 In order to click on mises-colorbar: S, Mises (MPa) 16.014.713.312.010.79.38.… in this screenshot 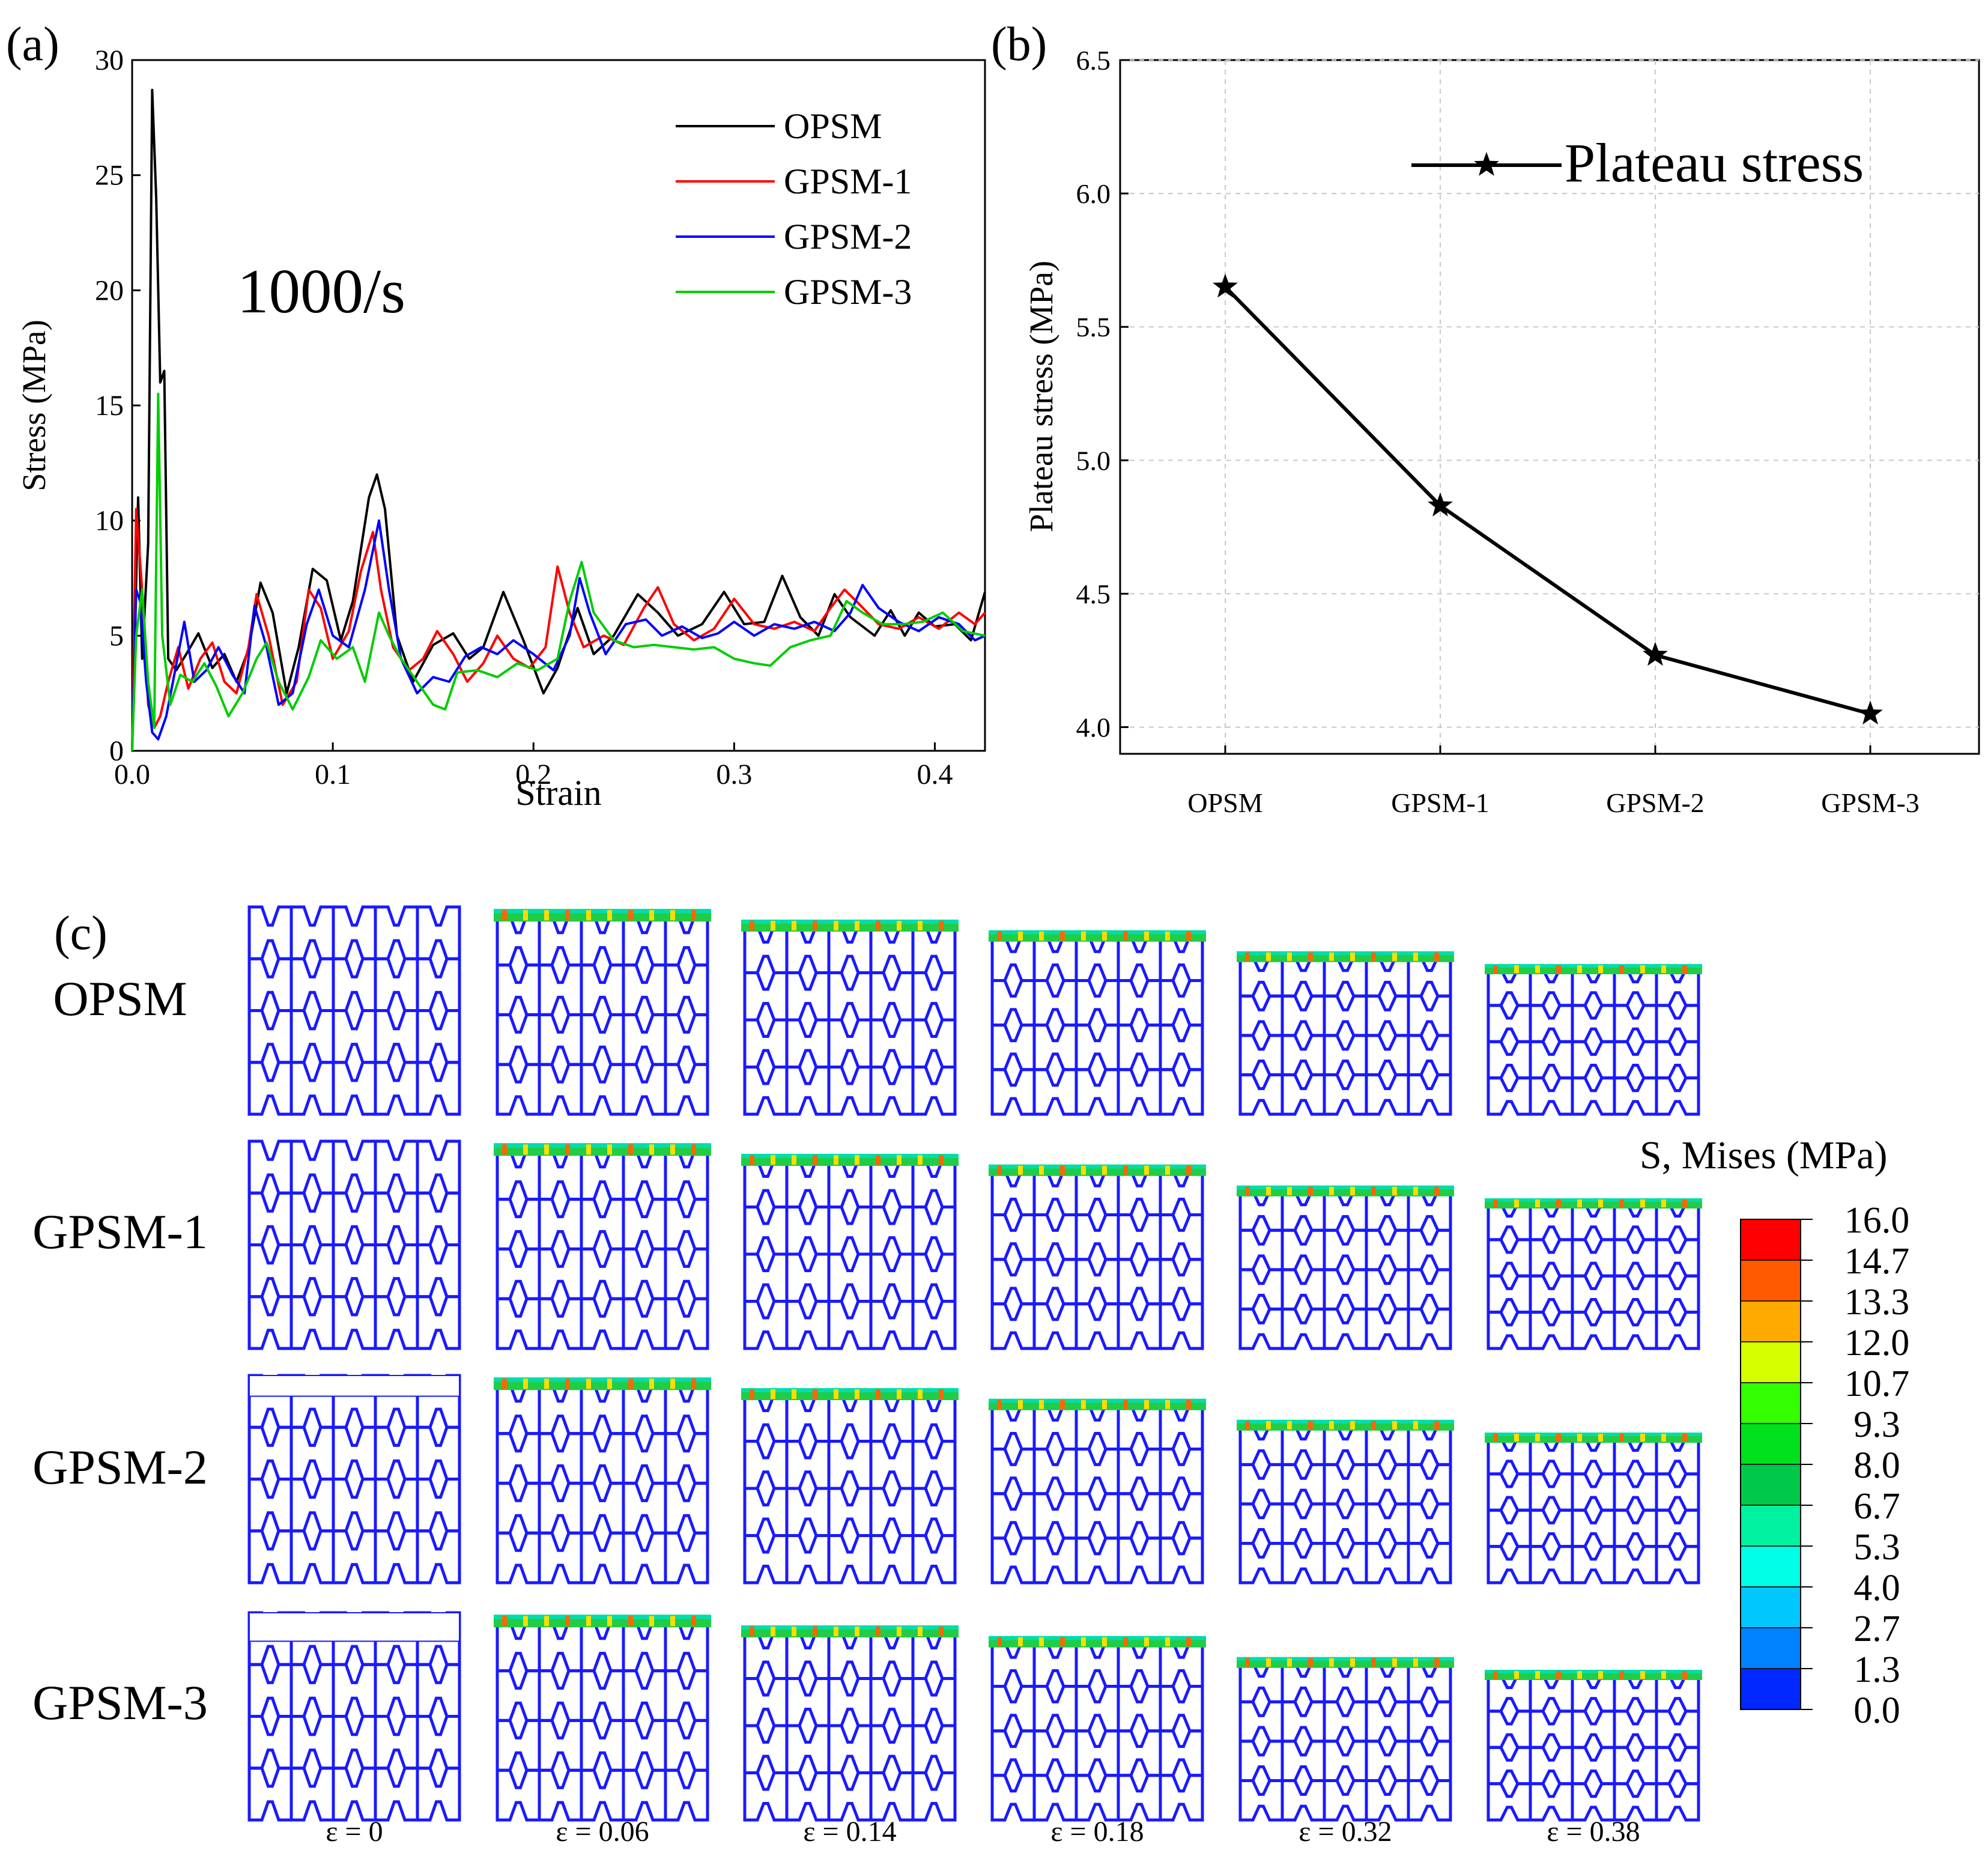, I will do `click(1774, 1432)`.